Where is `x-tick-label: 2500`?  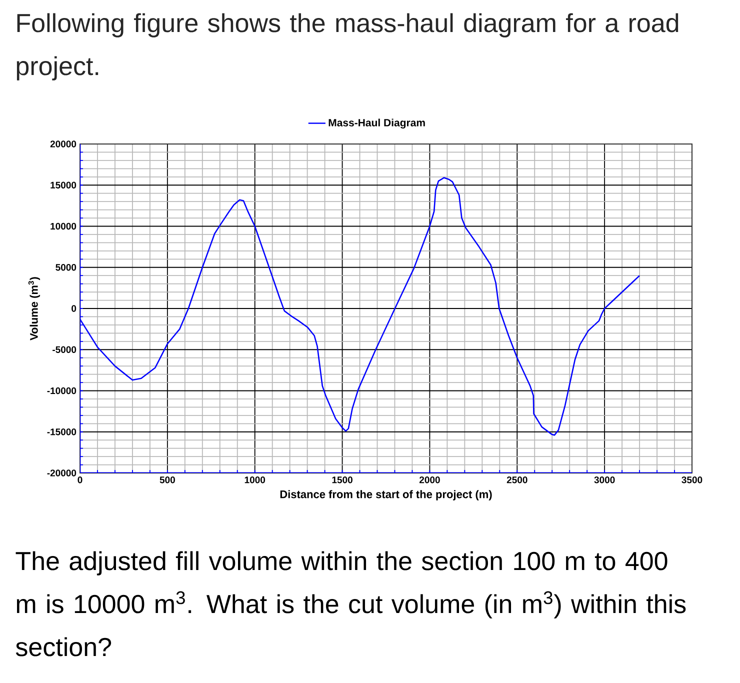 x-tick-label: 2500 is located at coordinates (517, 480).